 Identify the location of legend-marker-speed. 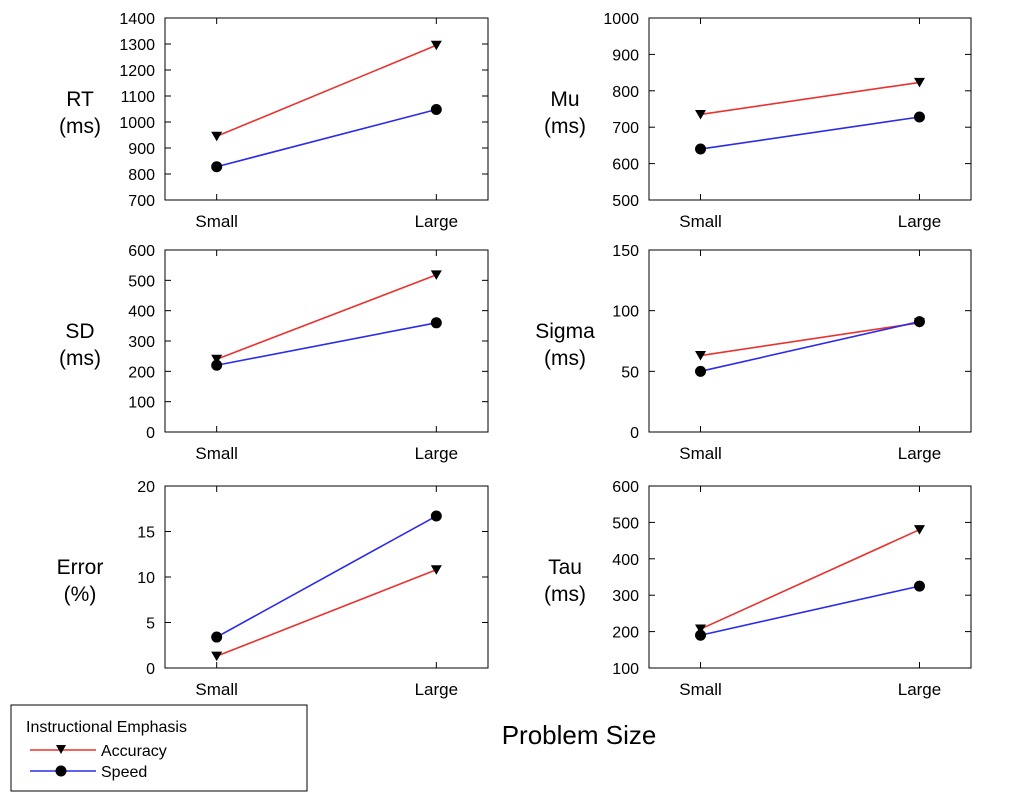
(61, 771).